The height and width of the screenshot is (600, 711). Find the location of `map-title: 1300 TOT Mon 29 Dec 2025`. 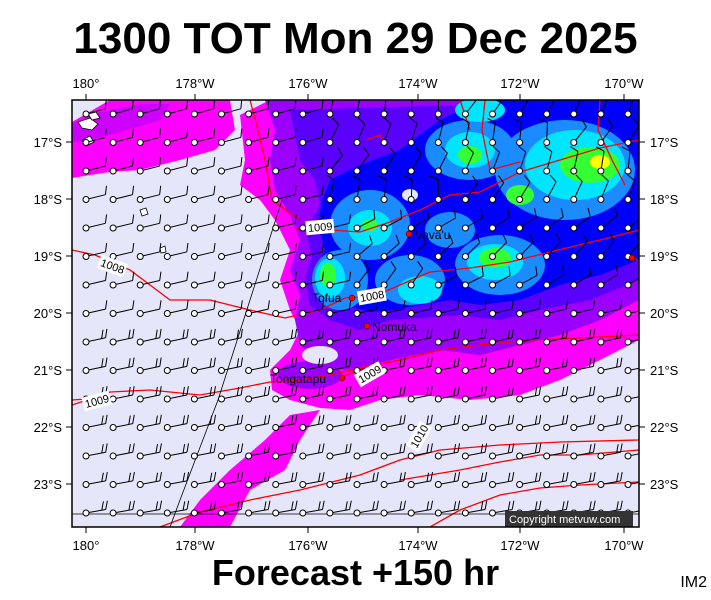

map-title: 1300 TOT Mon 29 Dec 2025 is located at coordinates (355, 38).